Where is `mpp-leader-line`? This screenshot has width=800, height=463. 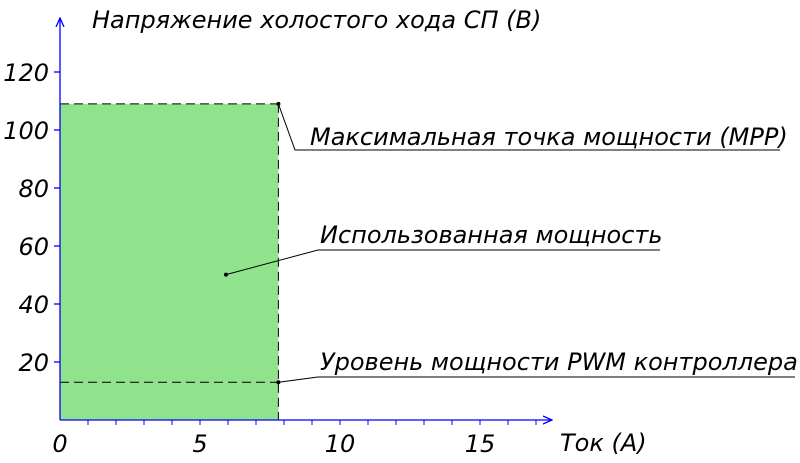
mpp-leader-line is located at coordinates (528, 127).